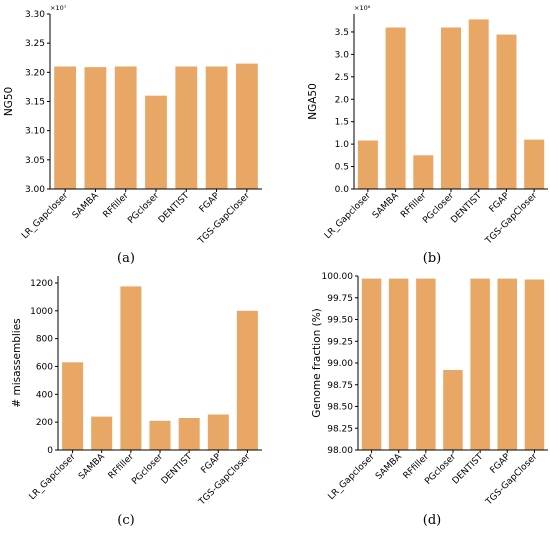 This screenshot has height=534, width=550. Describe the element at coordinates (342, 123) in the screenshot. I see `y-tick-label: 1.5` at that location.